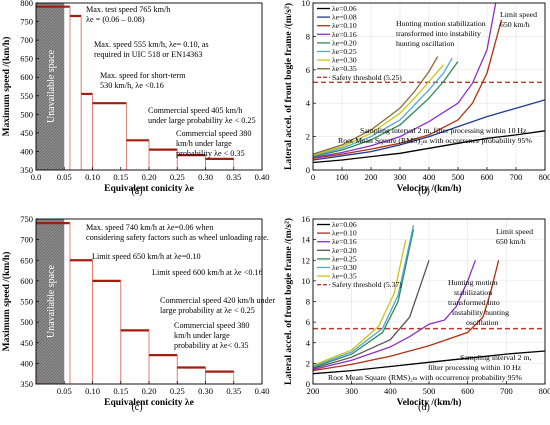  Describe the element at coordinates (207, 310) in the screenshot. I see `annotation-text: large probability at λe < 0.25` at that location.